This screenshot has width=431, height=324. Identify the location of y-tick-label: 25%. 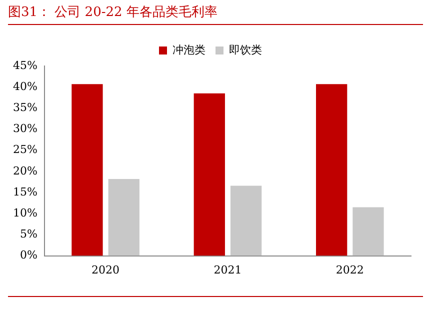
(25, 149).